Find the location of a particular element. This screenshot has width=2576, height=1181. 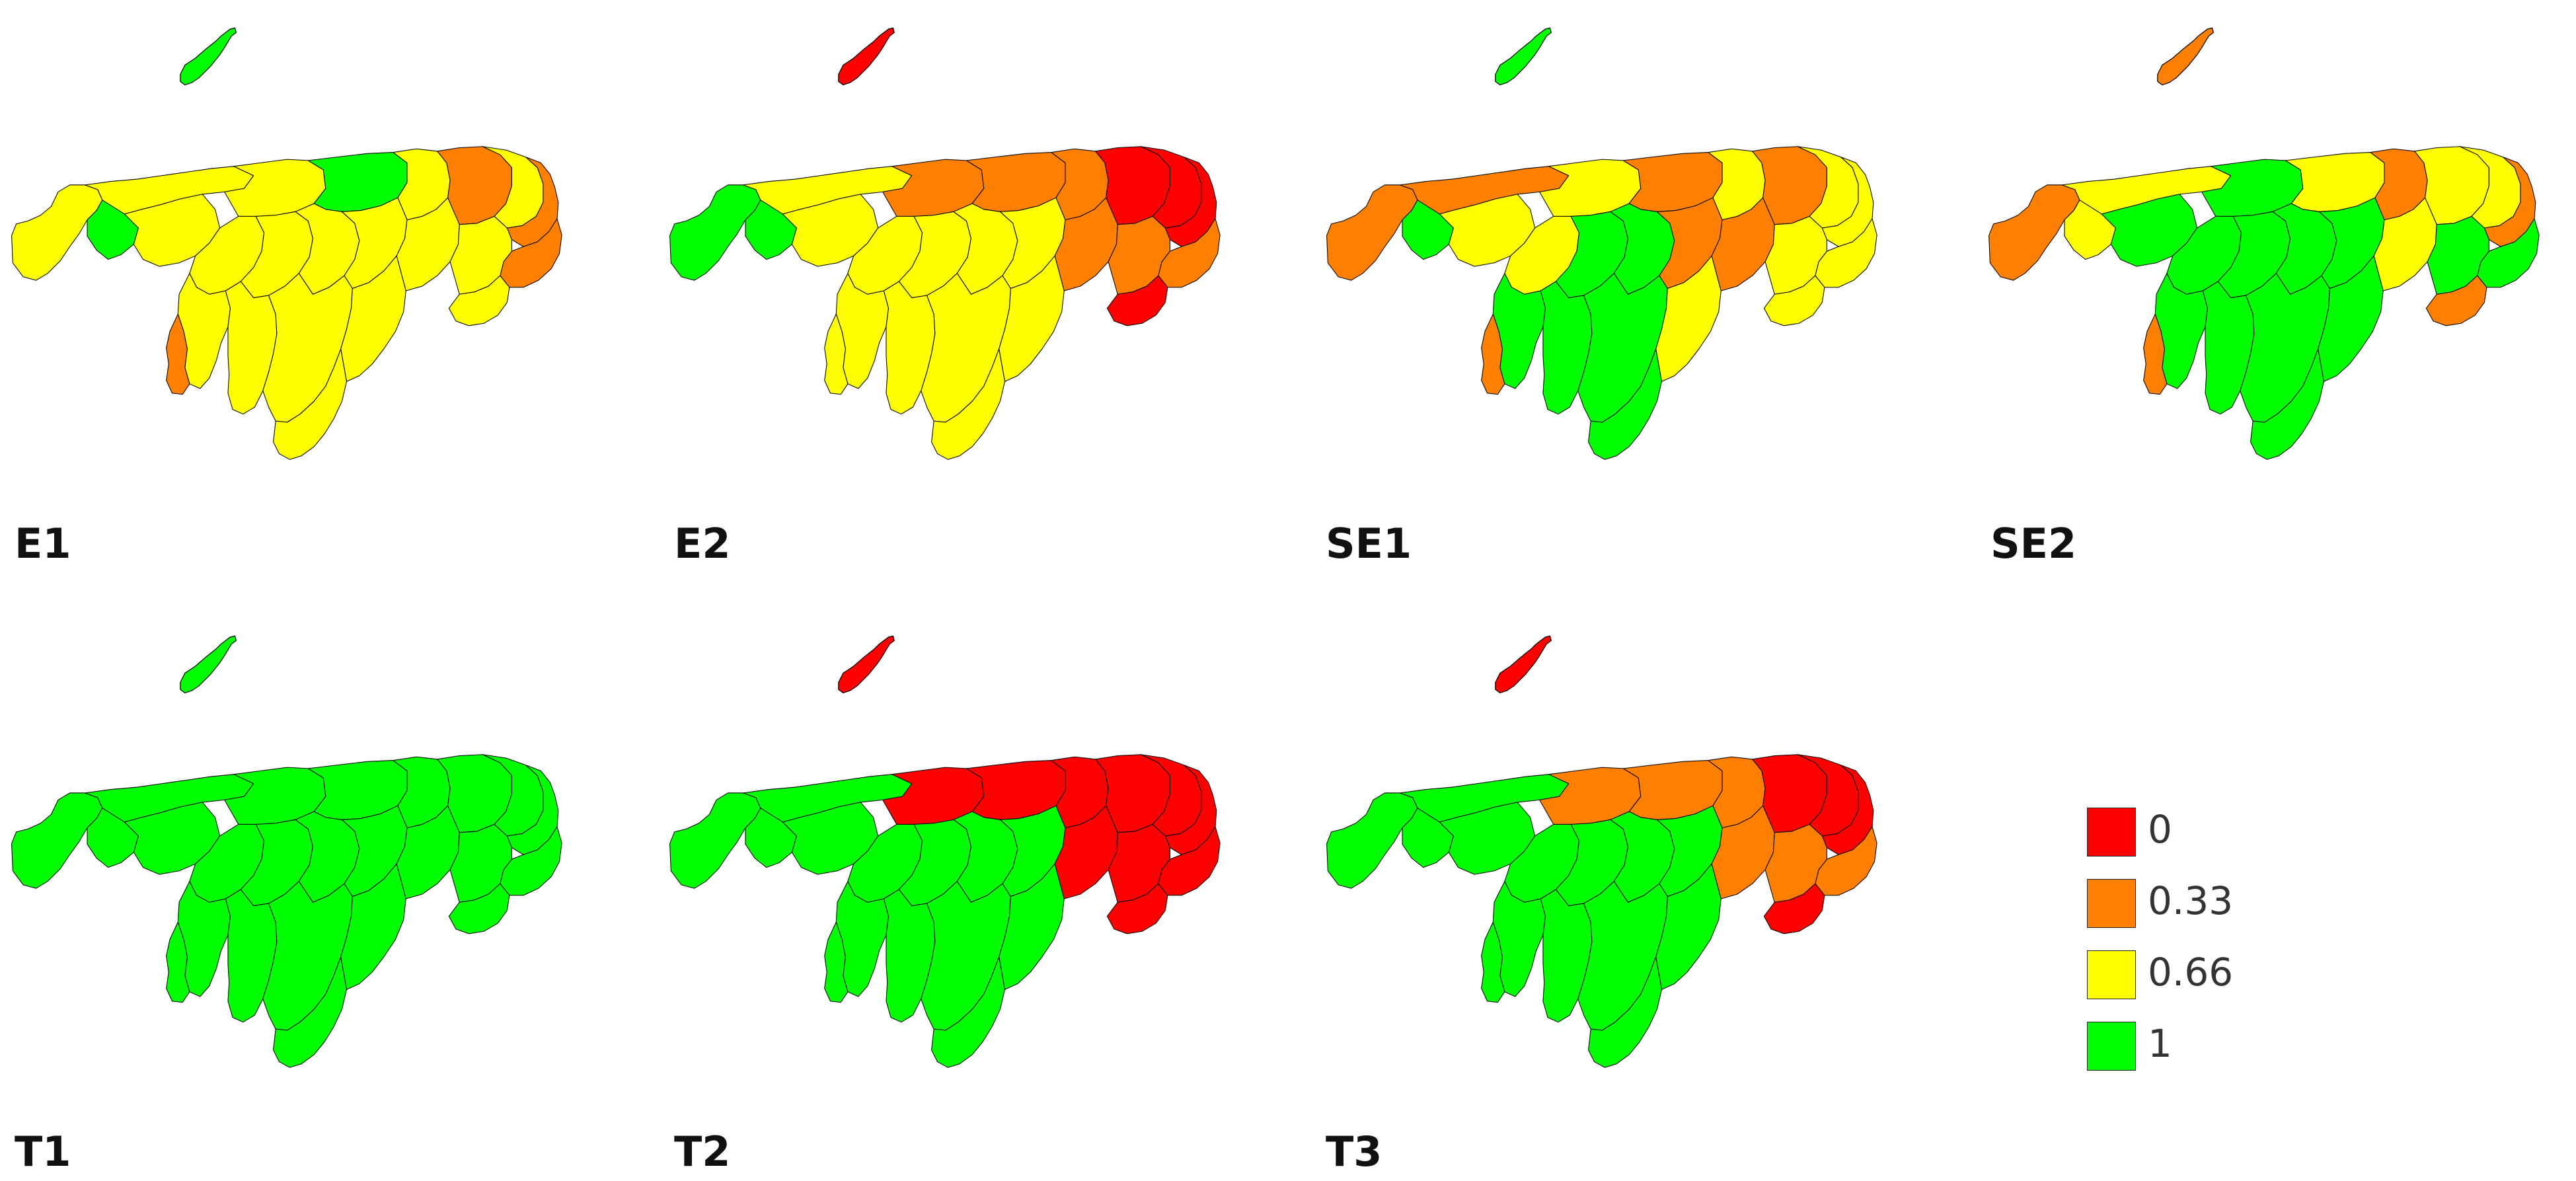

map-panel-e2 is located at coordinates (945, 243).